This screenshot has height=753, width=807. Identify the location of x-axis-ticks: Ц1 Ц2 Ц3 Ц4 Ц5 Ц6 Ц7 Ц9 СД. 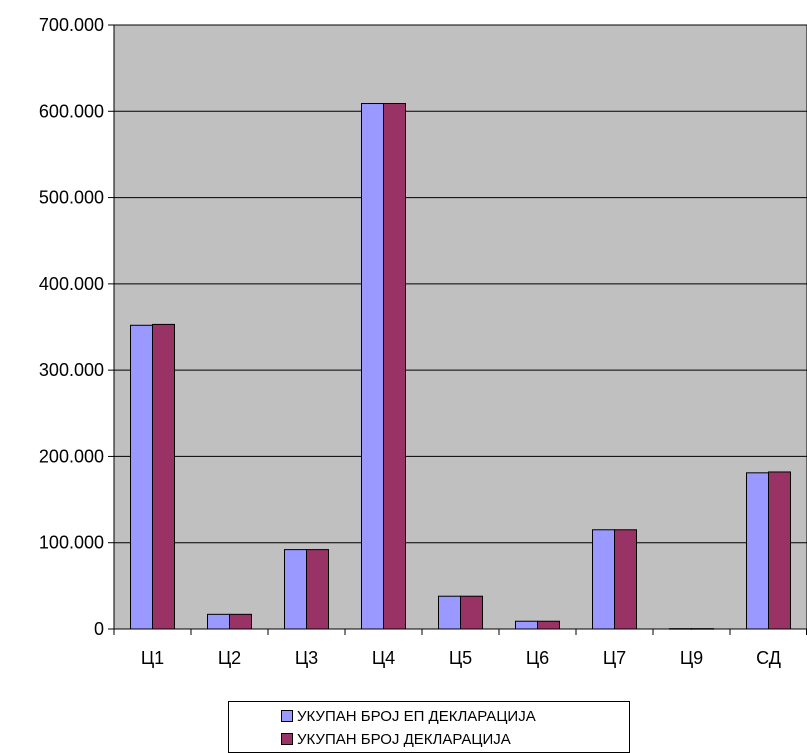
(460, 648).